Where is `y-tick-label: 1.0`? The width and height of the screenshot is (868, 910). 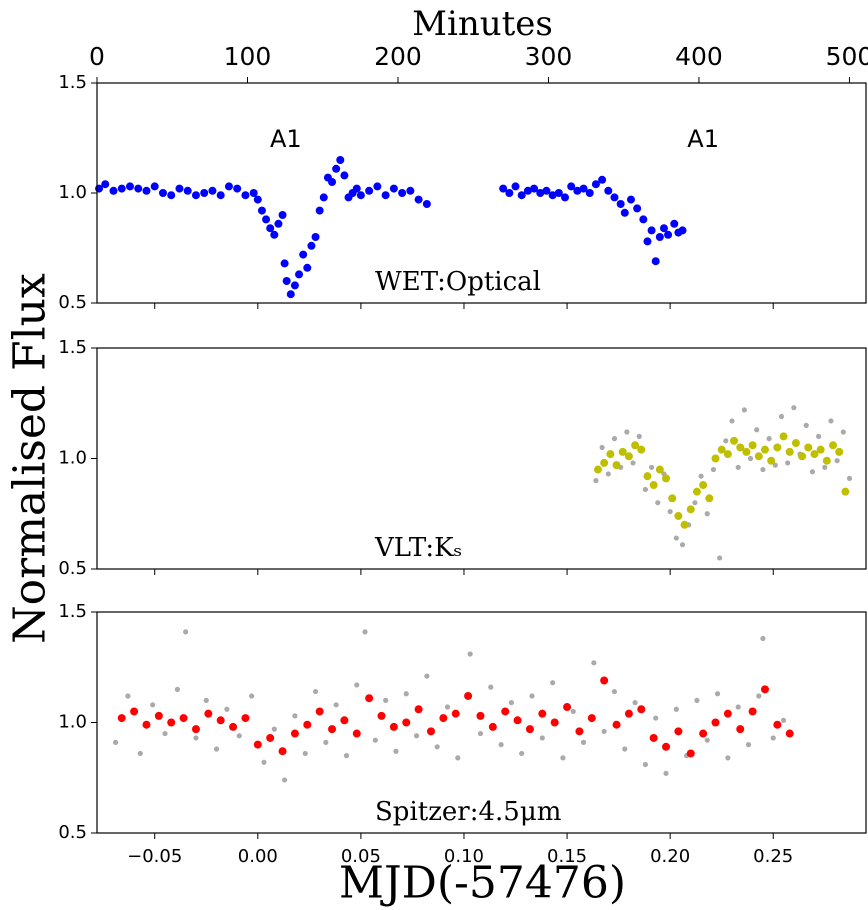 y-tick-label: 1.0 is located at coordinates (72, 722).